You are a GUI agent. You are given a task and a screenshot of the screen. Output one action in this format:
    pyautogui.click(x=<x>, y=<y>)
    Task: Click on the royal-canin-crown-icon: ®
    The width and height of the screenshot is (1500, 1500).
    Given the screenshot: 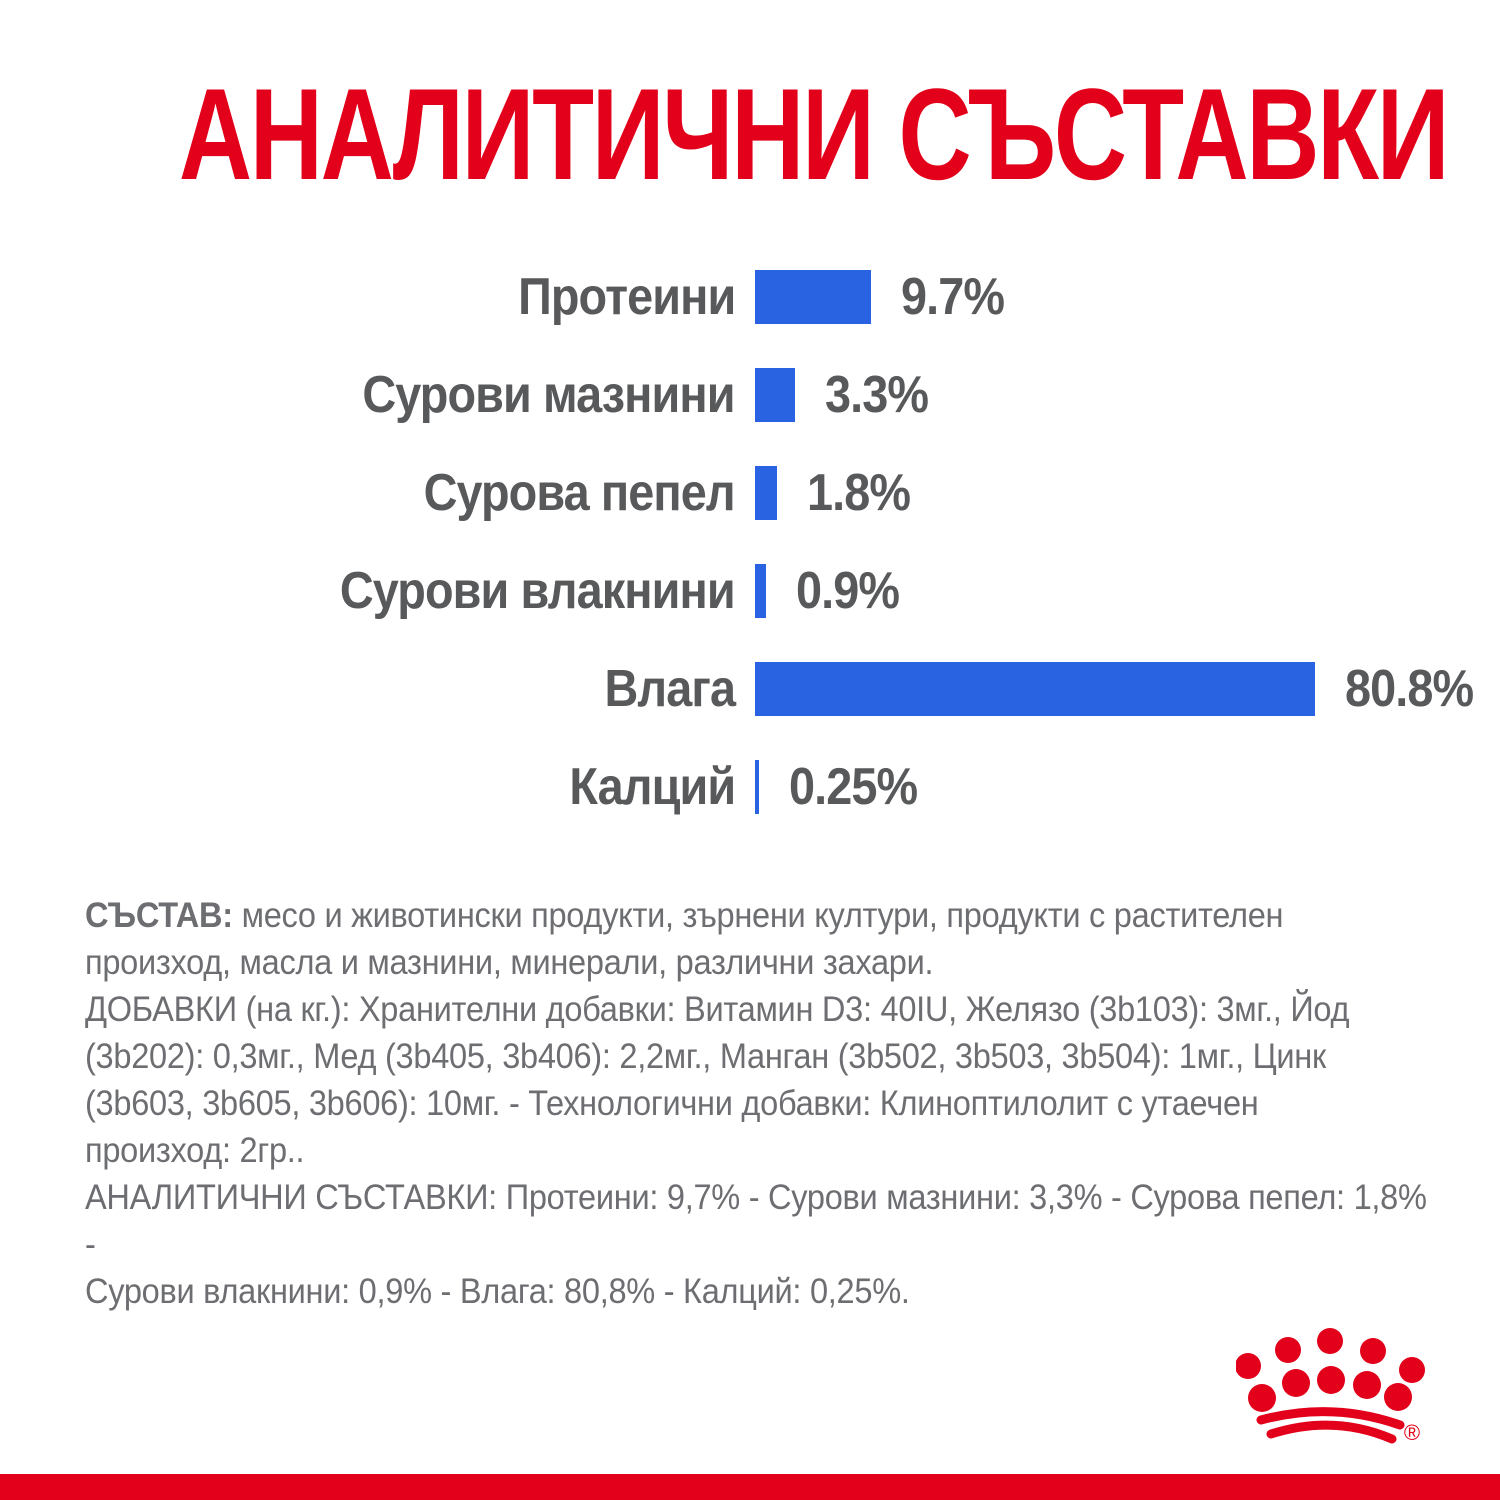 What is the action you would take?
    pyautogui.click(x=1330, y=1386)
    